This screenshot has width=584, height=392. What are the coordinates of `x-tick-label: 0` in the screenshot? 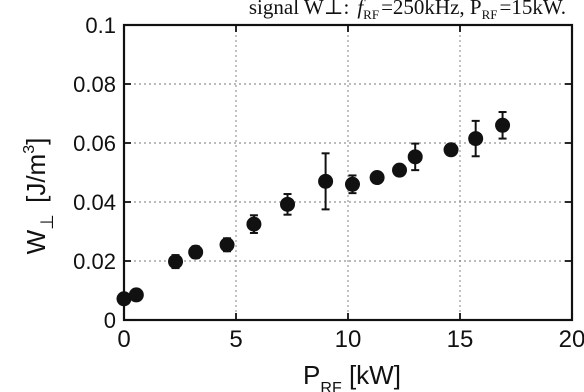 It's located at (123, 339).